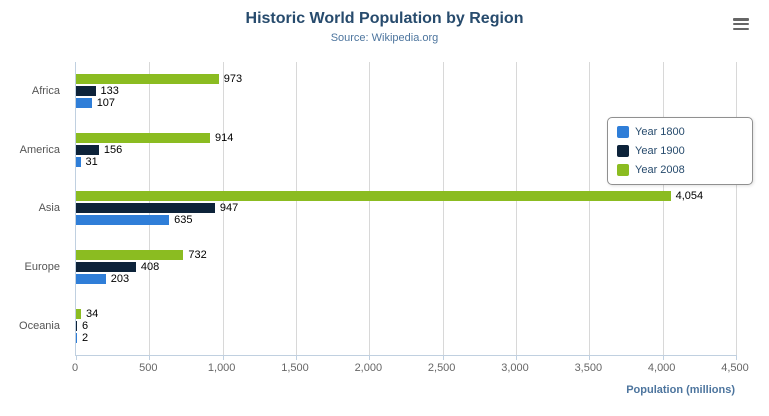 This screenshot has width=769, height=416. Describe the element at coordinates (588, 368) in the screenshot. I see `x-tick-label: 3,500` at that location.